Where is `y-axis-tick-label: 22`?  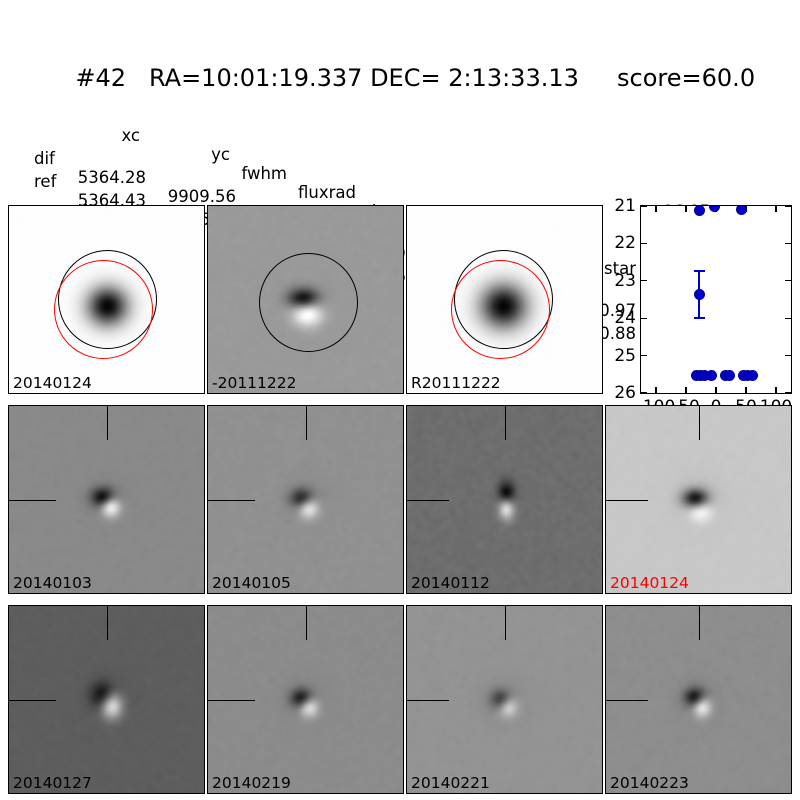 y-axis-tick-label: 22 is located at coordinates (625, 243).